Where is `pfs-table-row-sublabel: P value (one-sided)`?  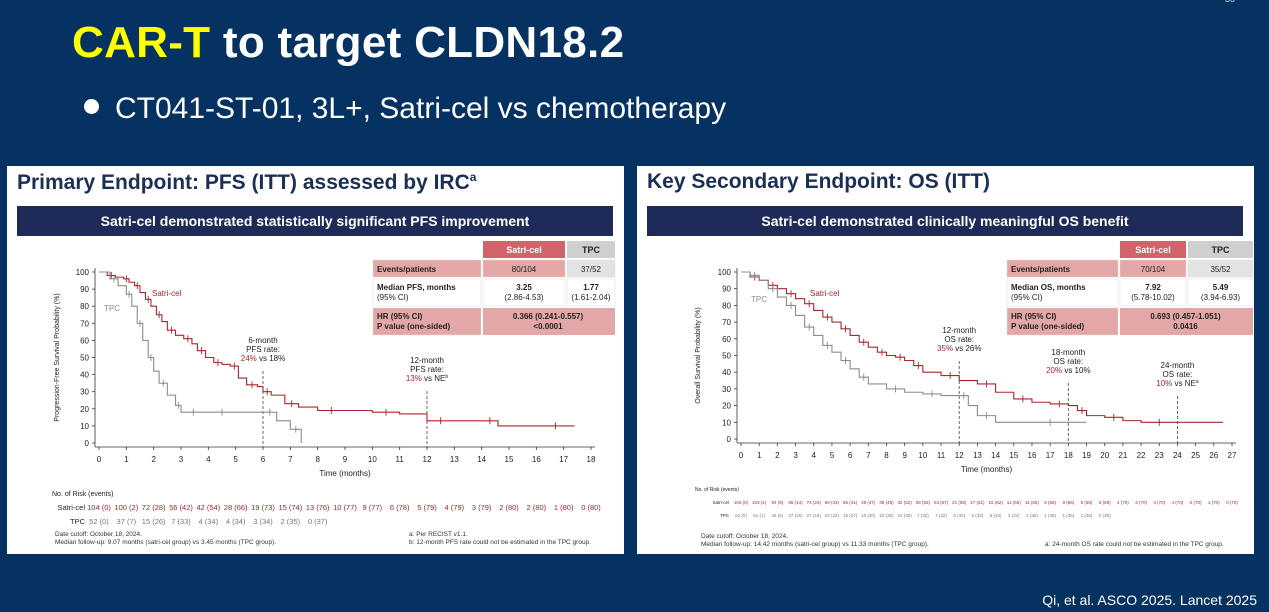 pfs-table-row-sublabel: P value (one-sided) is located at coordinates (414, 326).